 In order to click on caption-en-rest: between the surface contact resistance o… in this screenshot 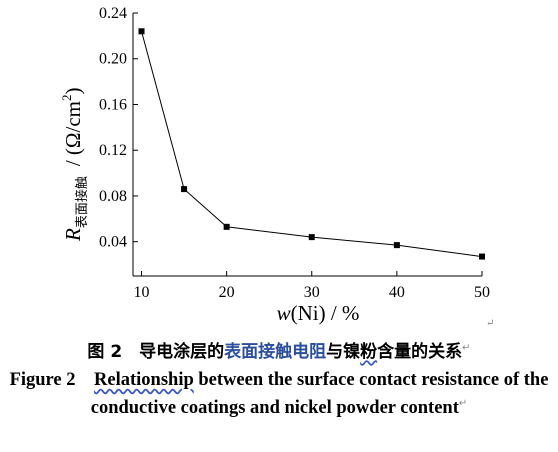, I will do `click(319, 394)`.